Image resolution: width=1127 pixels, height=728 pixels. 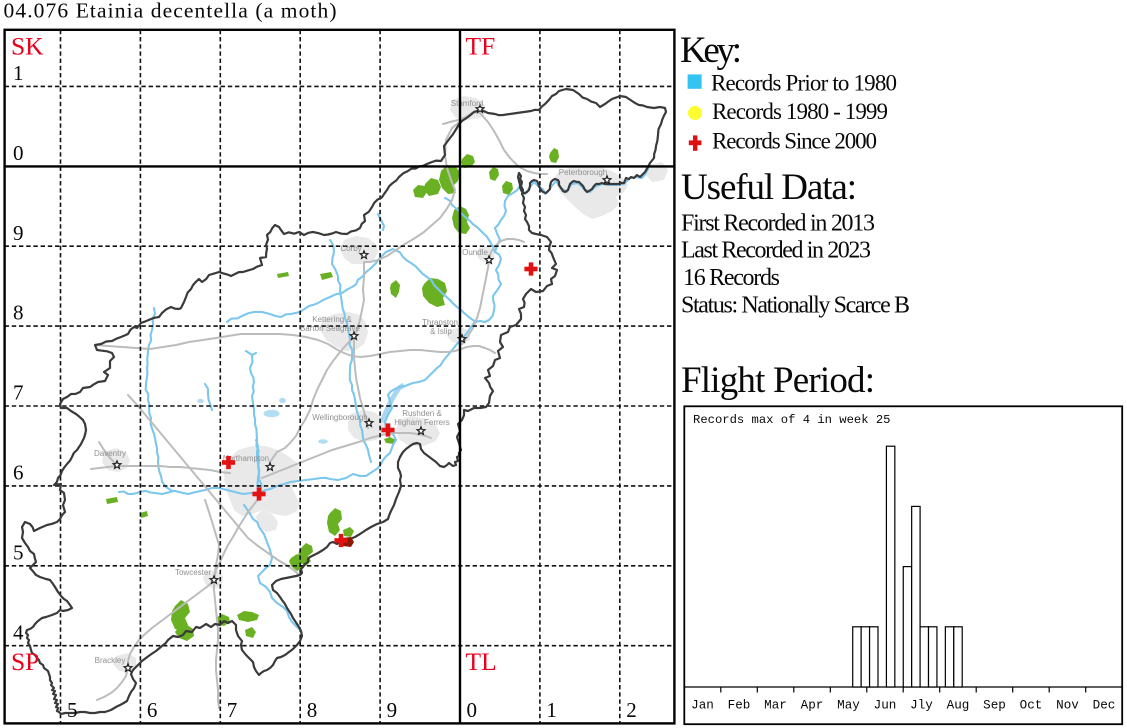 I want to click on svg-text: Peterborough, so click(x=583, y=172).